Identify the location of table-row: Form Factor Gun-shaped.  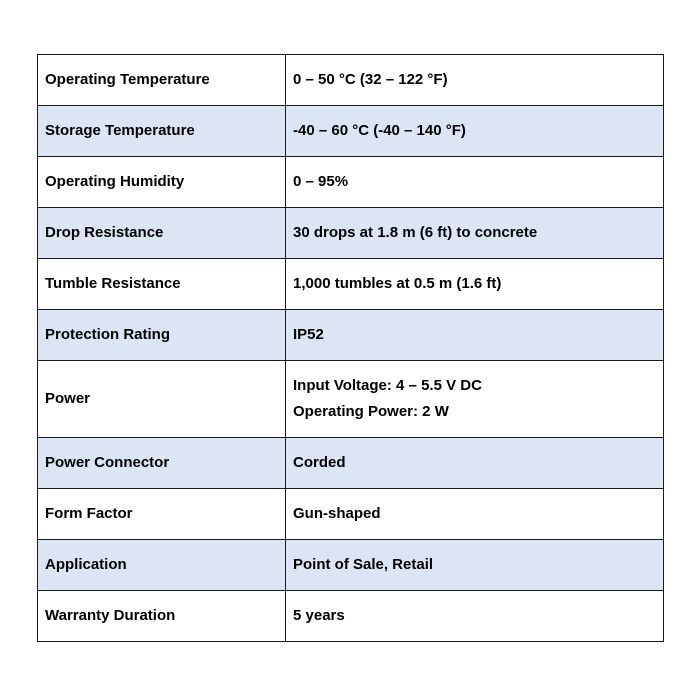
(350, 514).